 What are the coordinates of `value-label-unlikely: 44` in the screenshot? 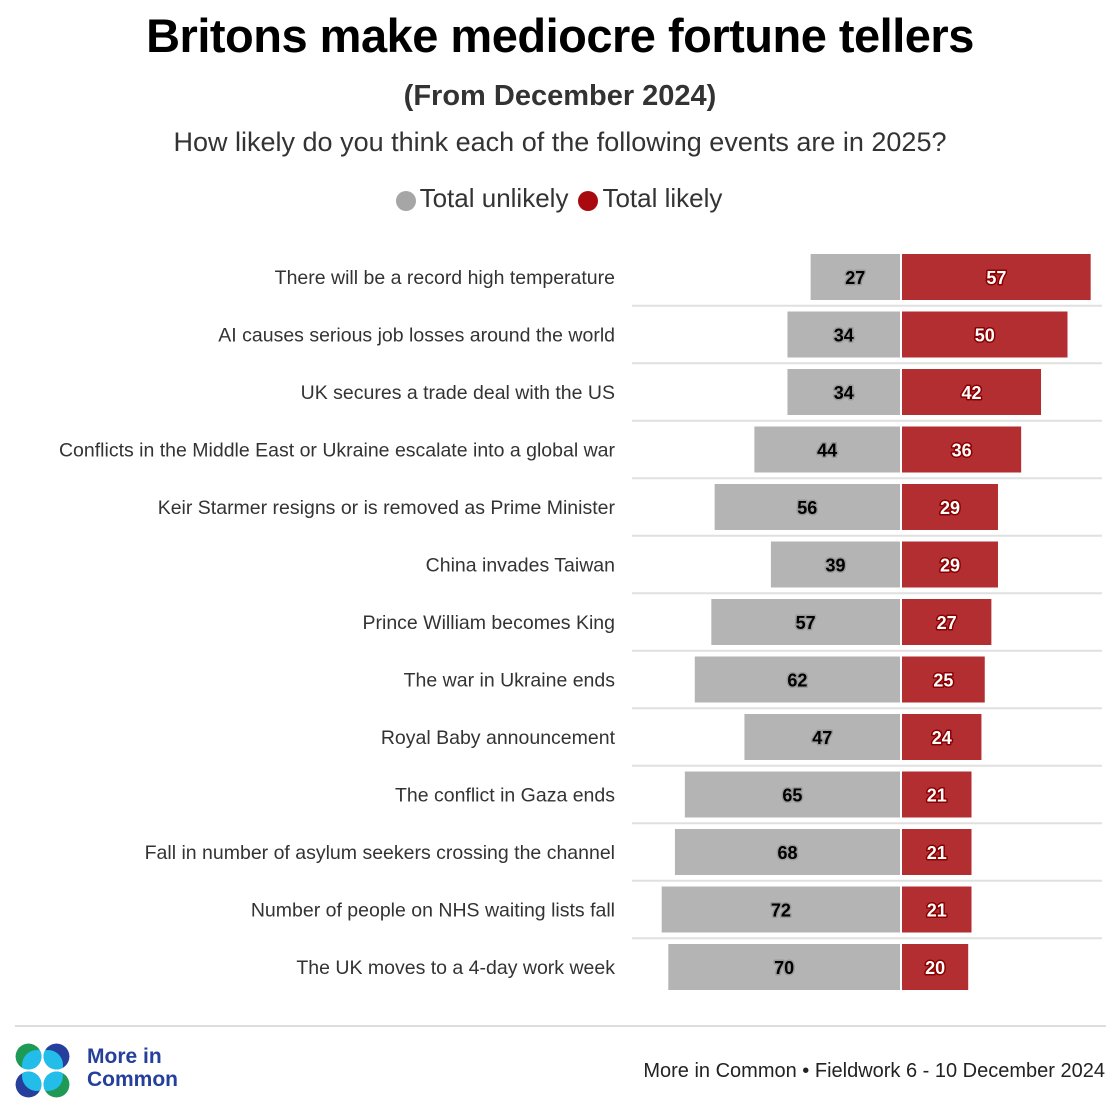 It's located at (827, 451).